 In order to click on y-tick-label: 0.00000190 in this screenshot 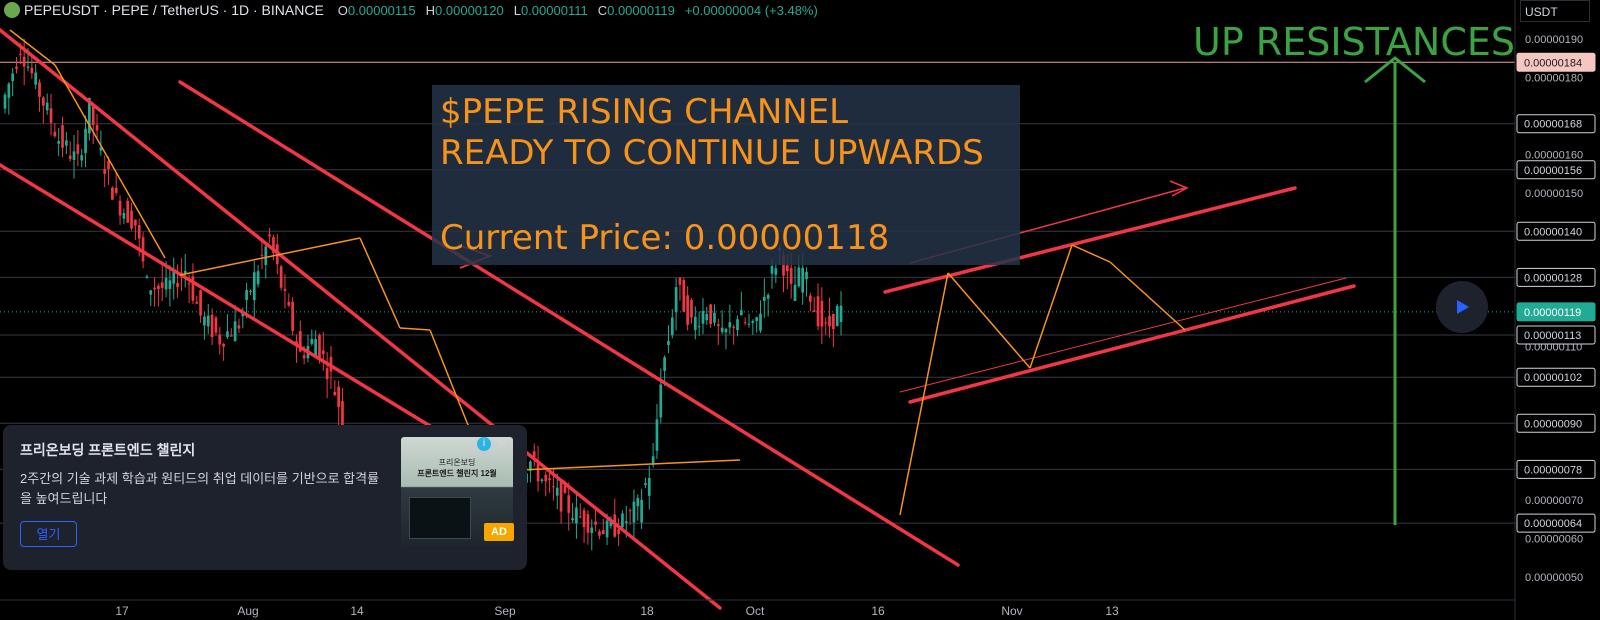, I will do `click(1554, 40)`.